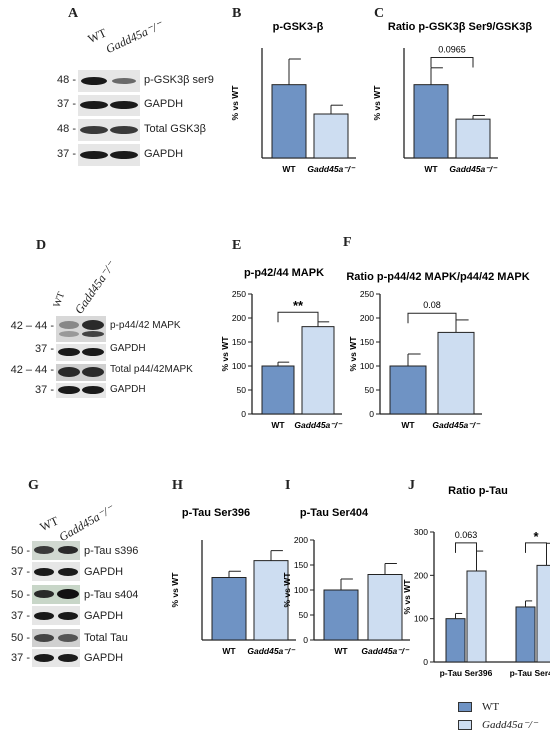 The height and width of the screenshot is (735, 550). Describe the element at coordinates (407, 597) in the screenshot. I see `chart-j-ylabel: % vs WT` at that location.